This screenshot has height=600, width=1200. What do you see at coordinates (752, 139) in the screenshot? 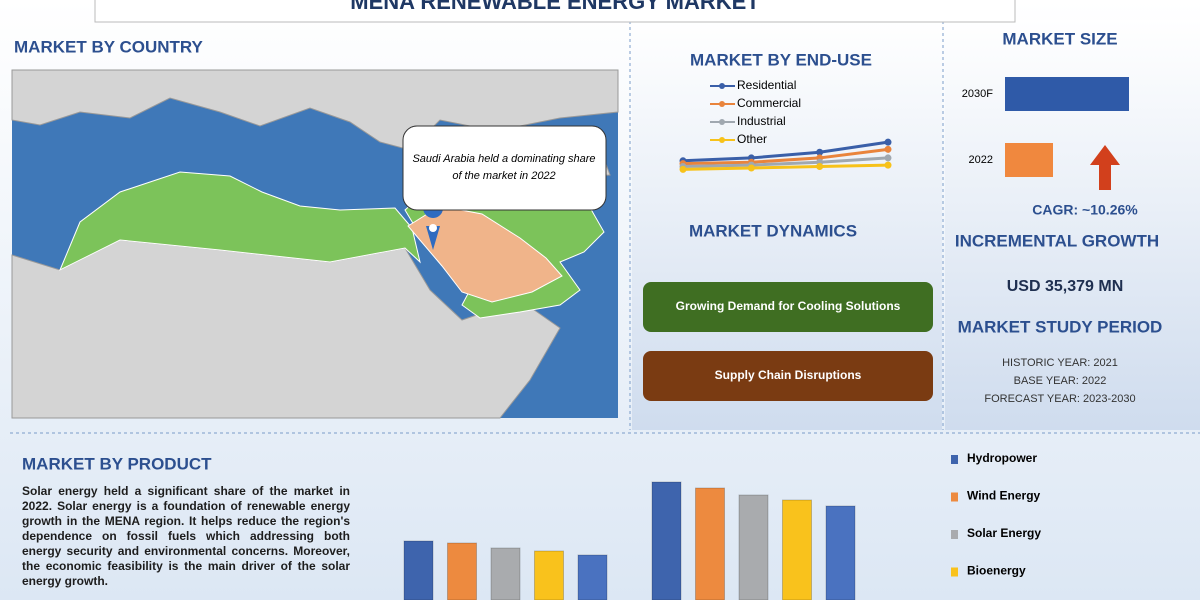
I see `legend-label: Other` at bounding box center [752, 139].